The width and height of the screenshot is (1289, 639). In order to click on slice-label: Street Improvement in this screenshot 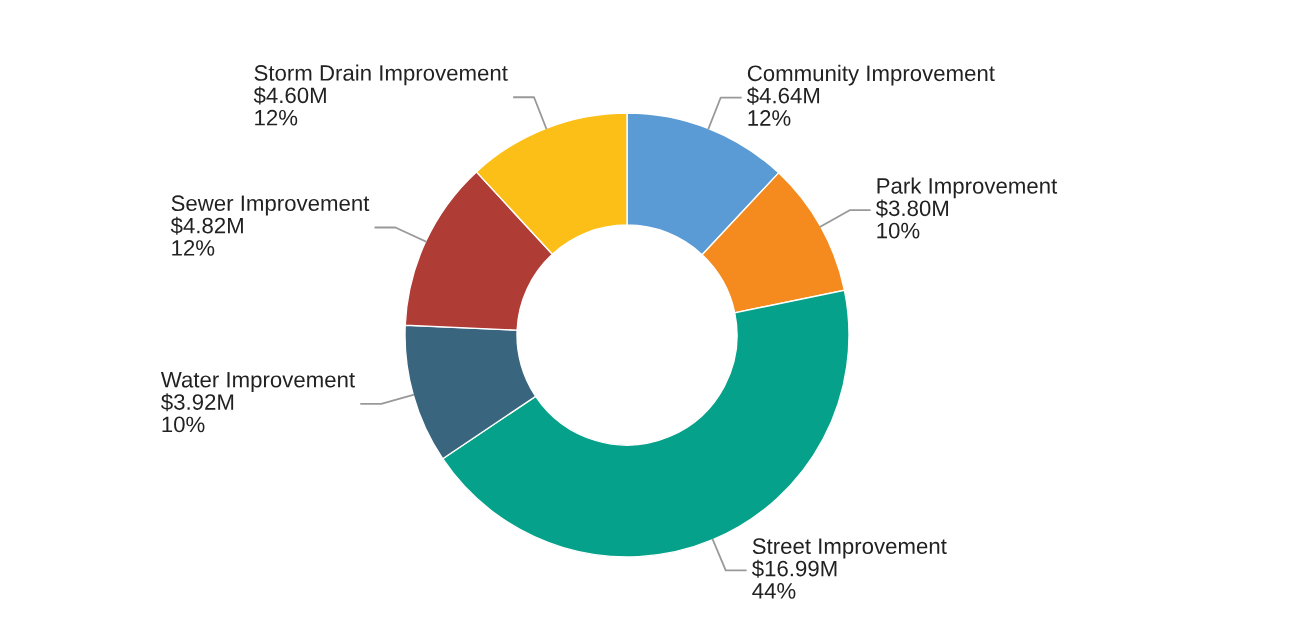, I will do `click(849, 548)`.